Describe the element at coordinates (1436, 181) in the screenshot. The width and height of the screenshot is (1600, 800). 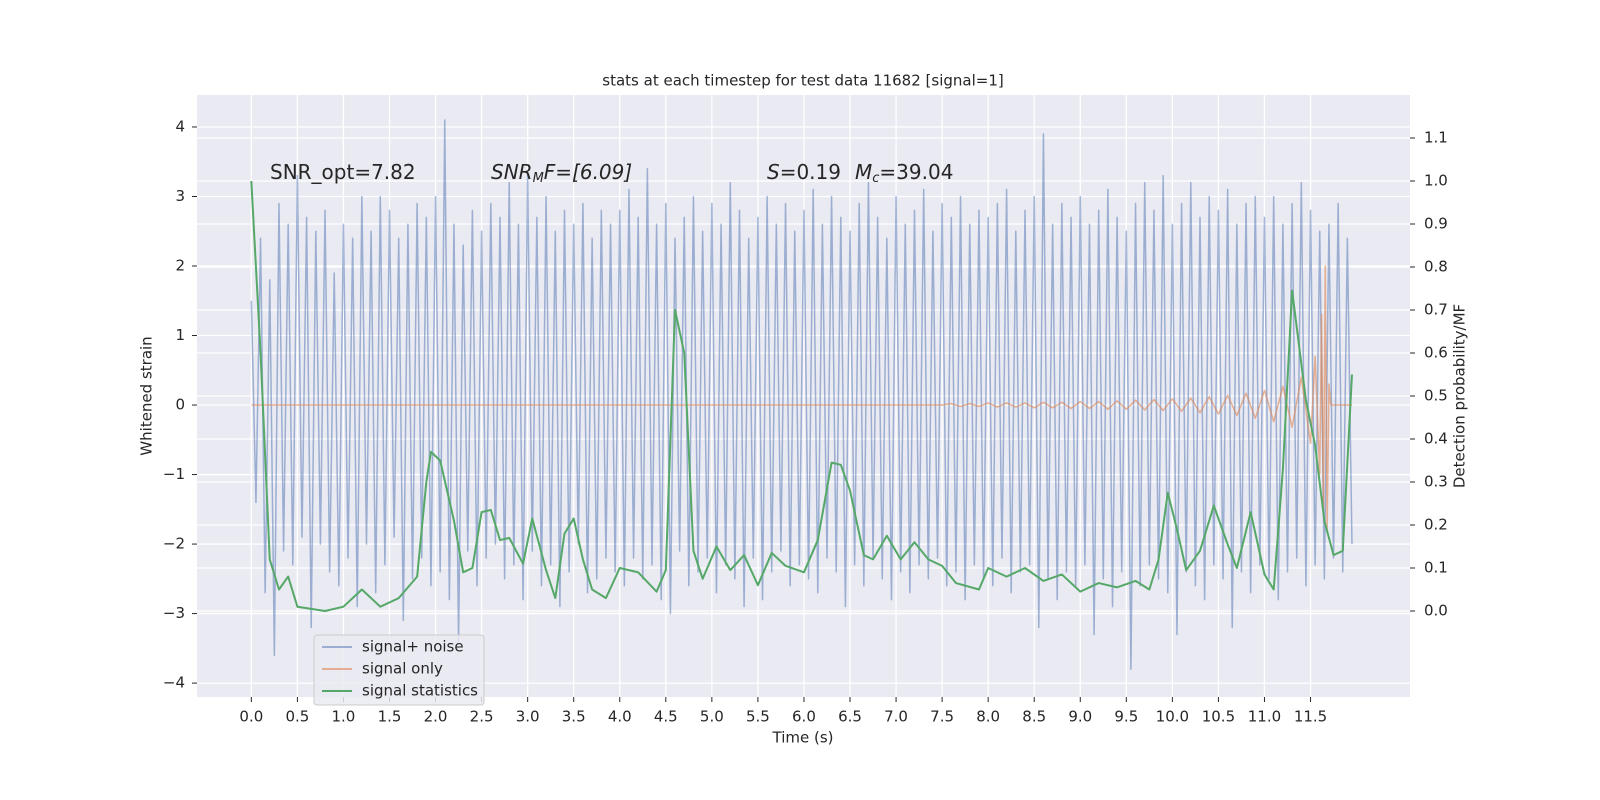
I see `y2-tick-label: 1.0` at that location.